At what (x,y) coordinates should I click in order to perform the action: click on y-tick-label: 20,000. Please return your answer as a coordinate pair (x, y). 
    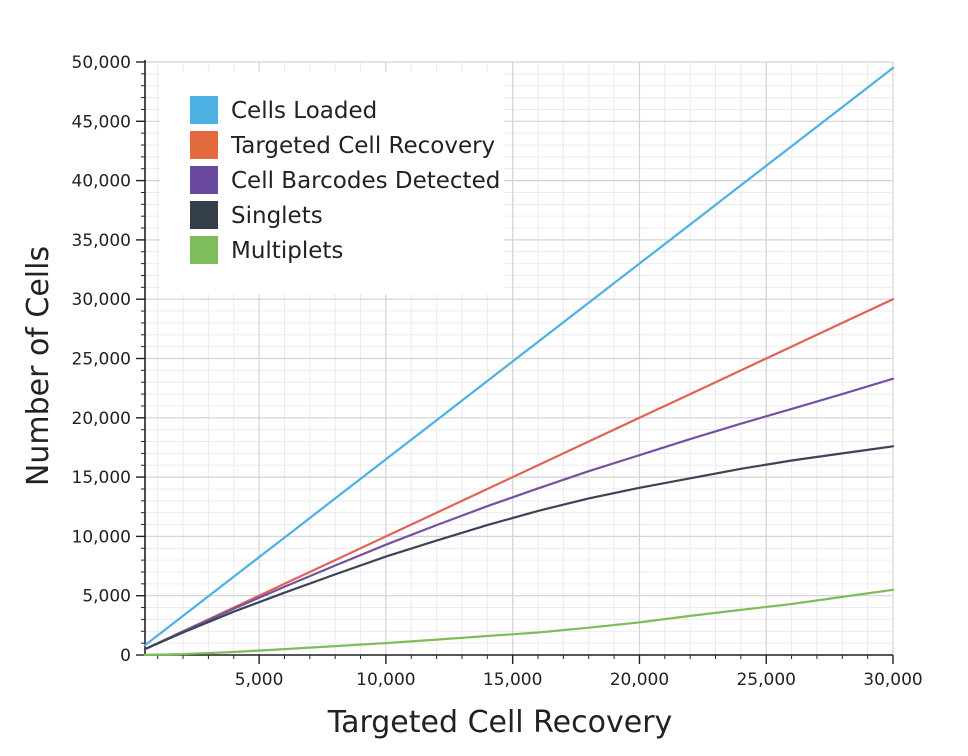
    Looking at the image, I should click on (101, 419).